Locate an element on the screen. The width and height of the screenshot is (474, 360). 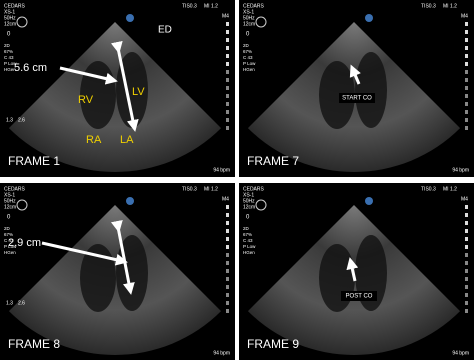
annotation: LV is located at coordinates (138, 92).